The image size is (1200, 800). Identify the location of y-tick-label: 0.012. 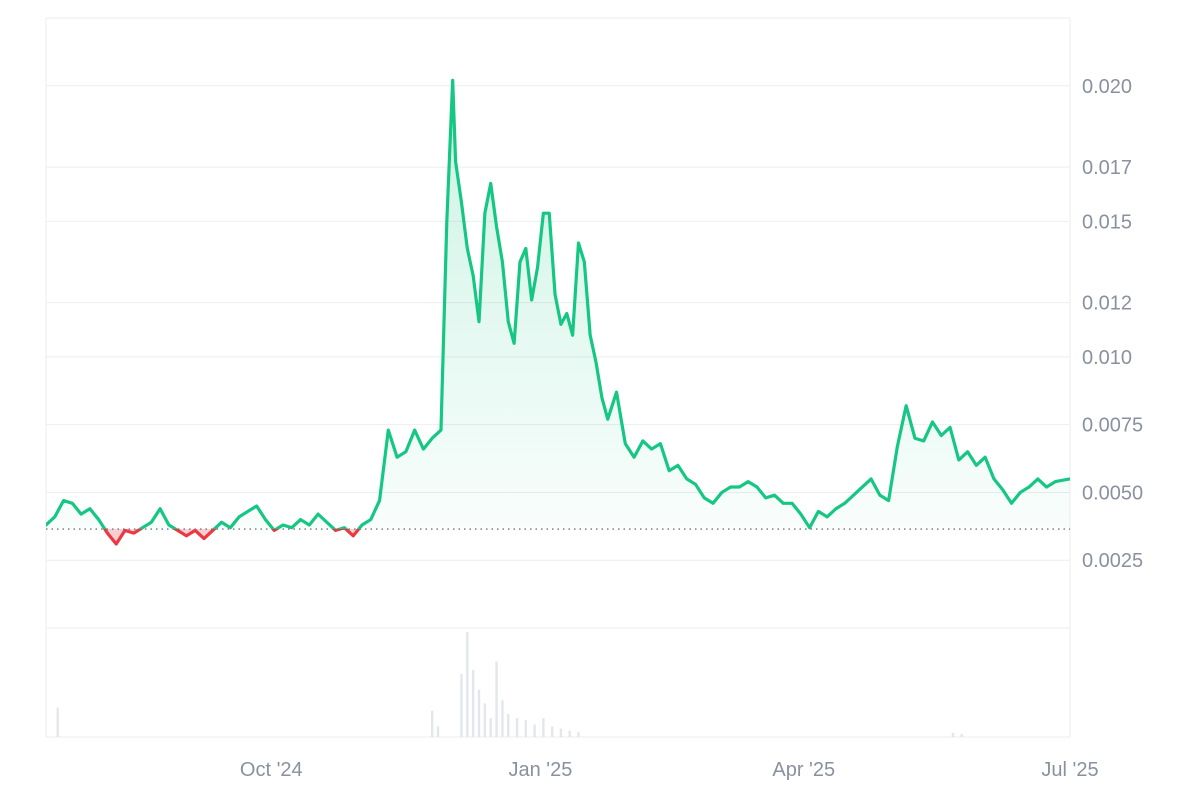
(1107, 304).